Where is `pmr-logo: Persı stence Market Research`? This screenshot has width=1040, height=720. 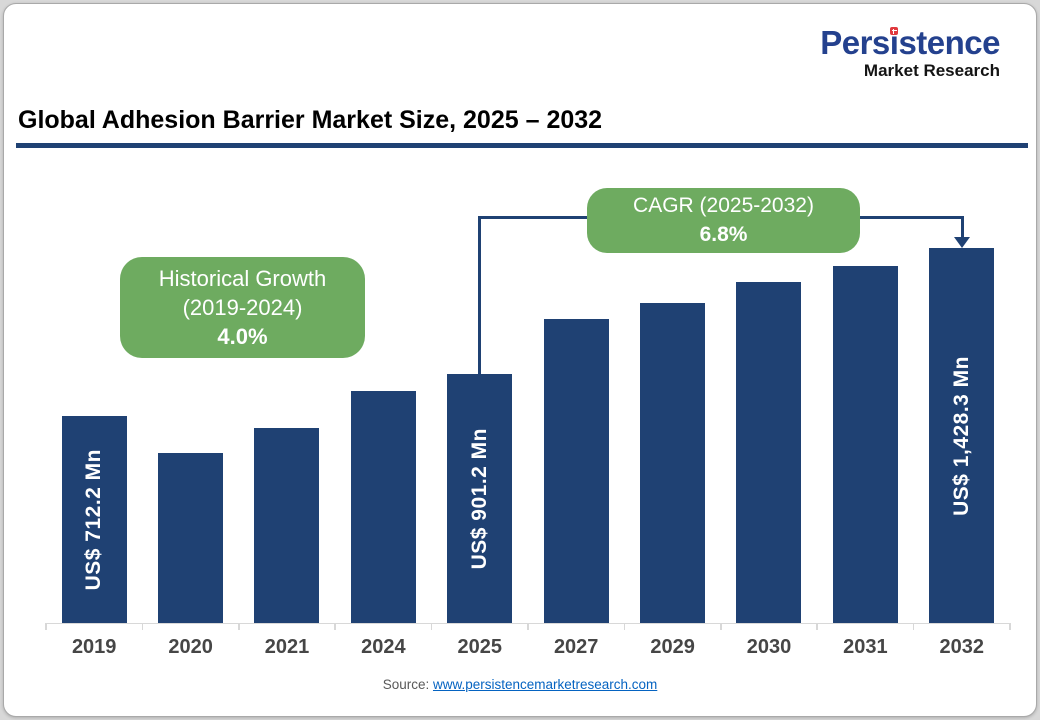 pmr-logo: Persı stence Market Research is located at coordinates (910, 52).